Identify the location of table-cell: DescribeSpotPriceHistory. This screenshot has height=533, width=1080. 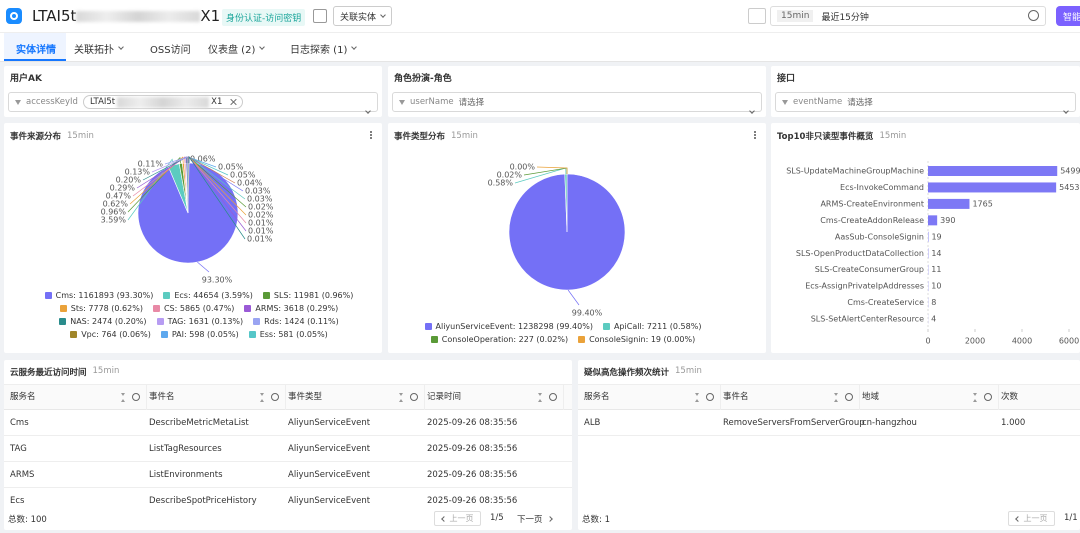
(203, 501).